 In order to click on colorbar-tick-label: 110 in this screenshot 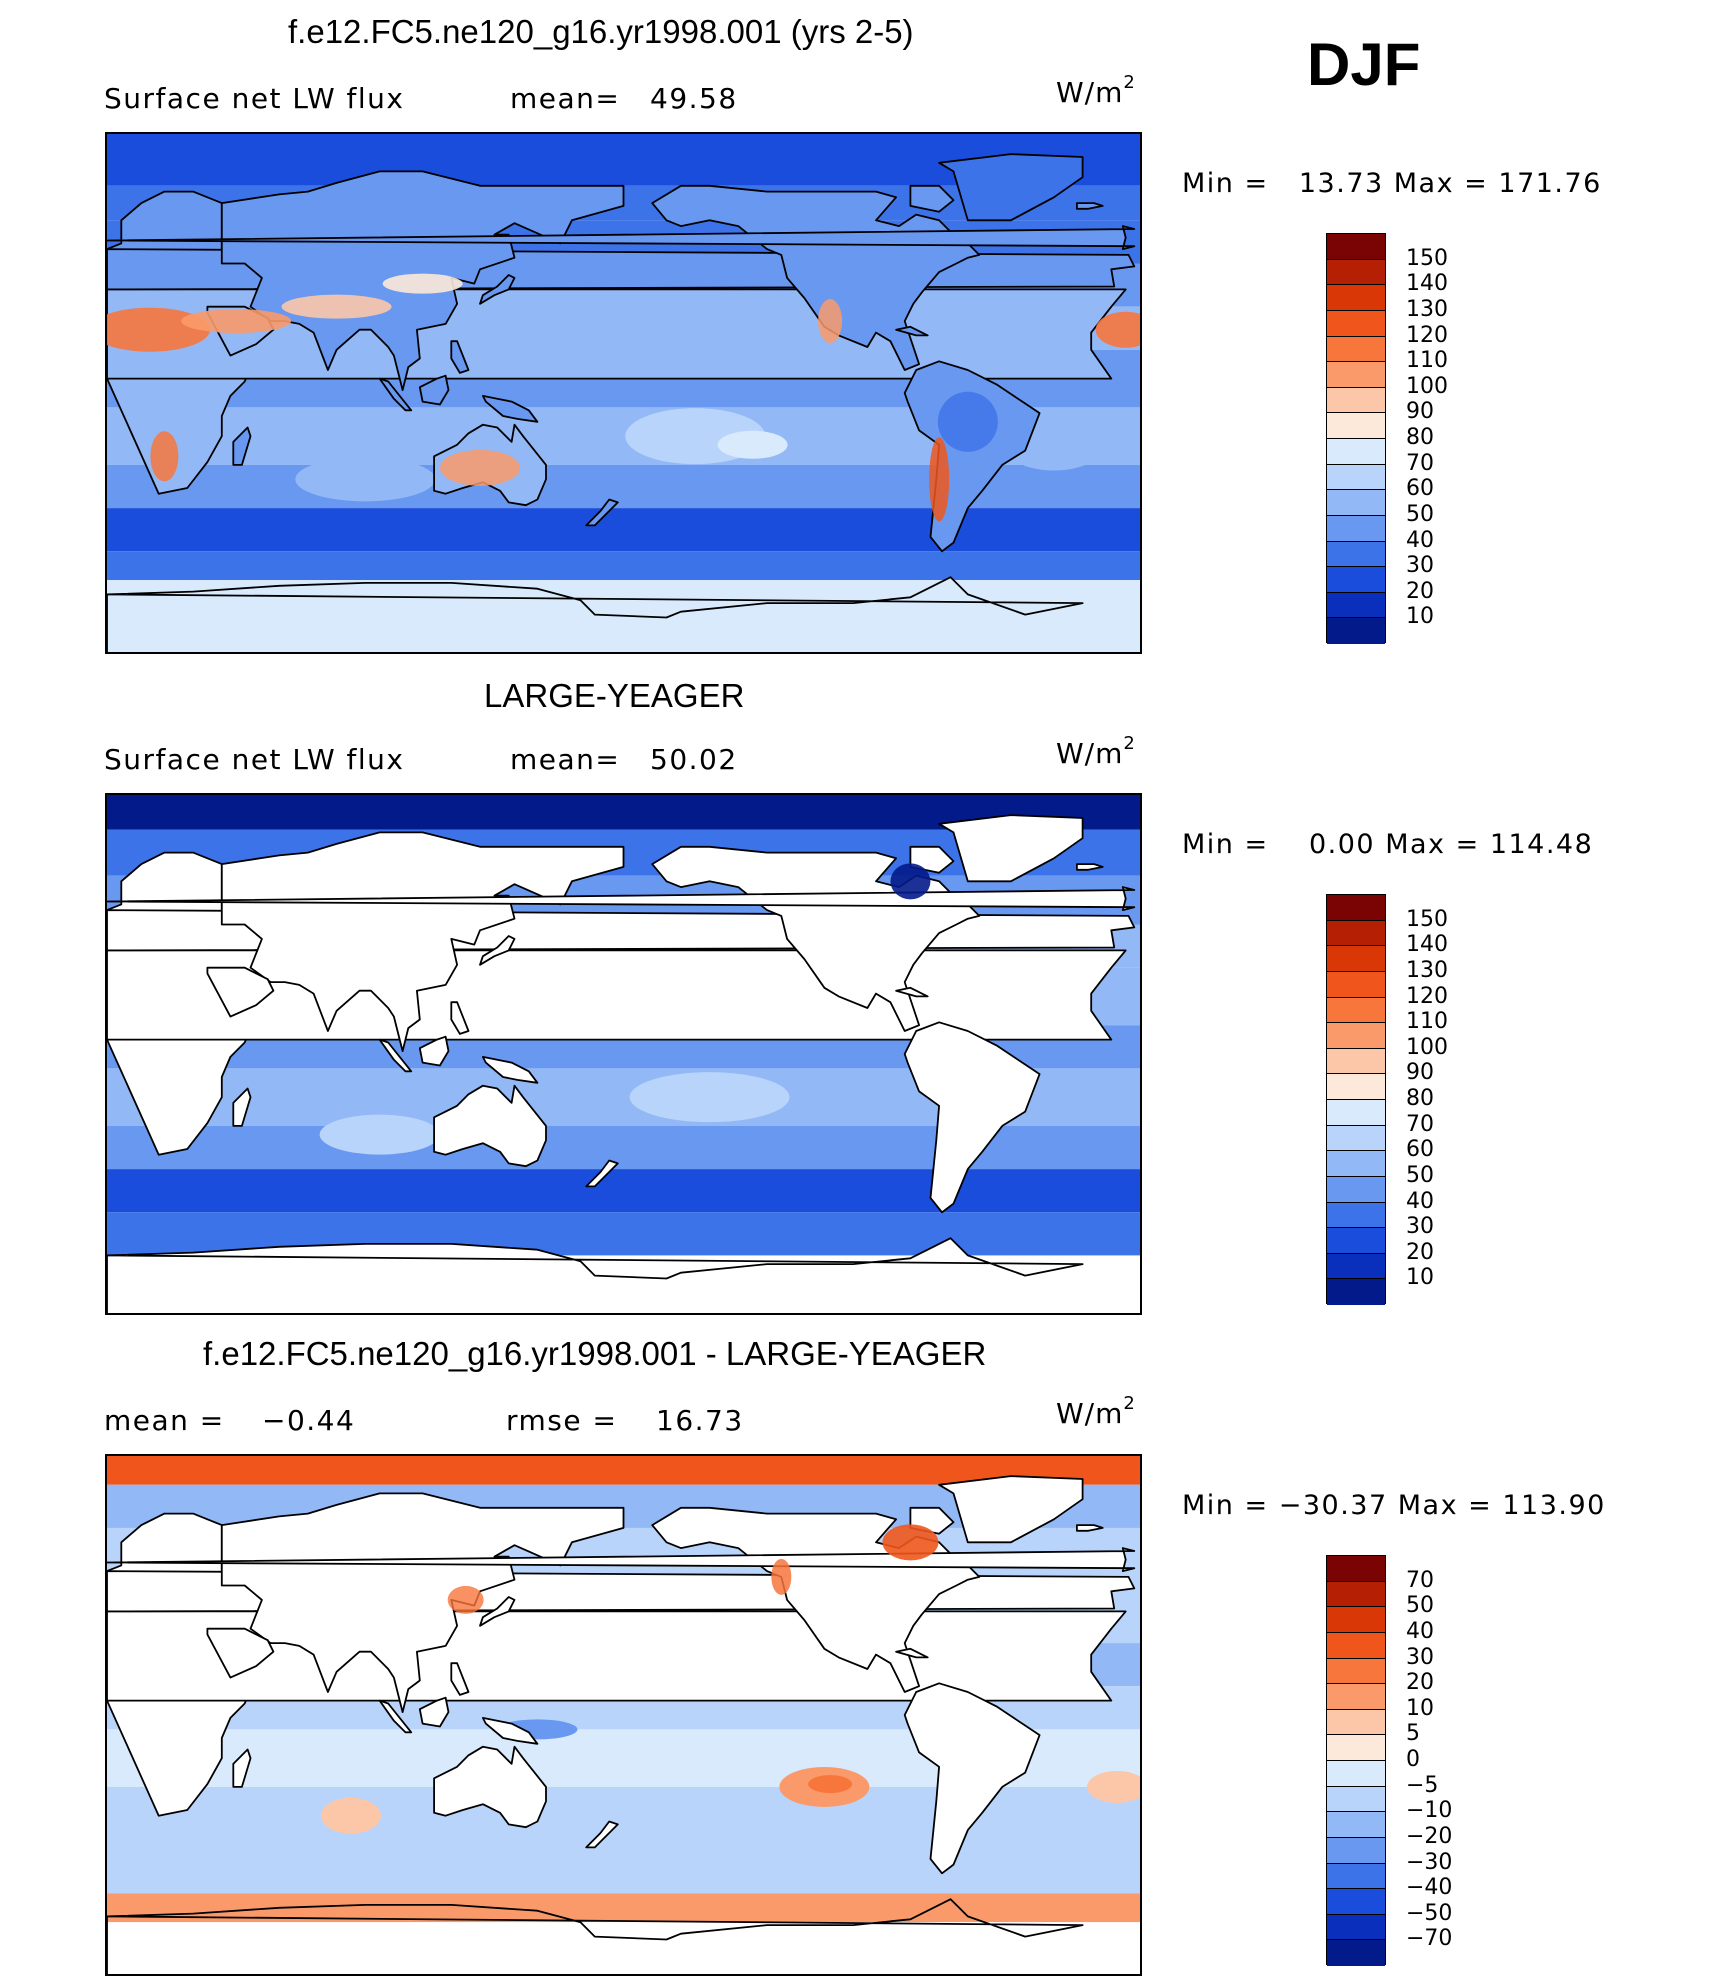, I will do `click(1427, 1022)`.